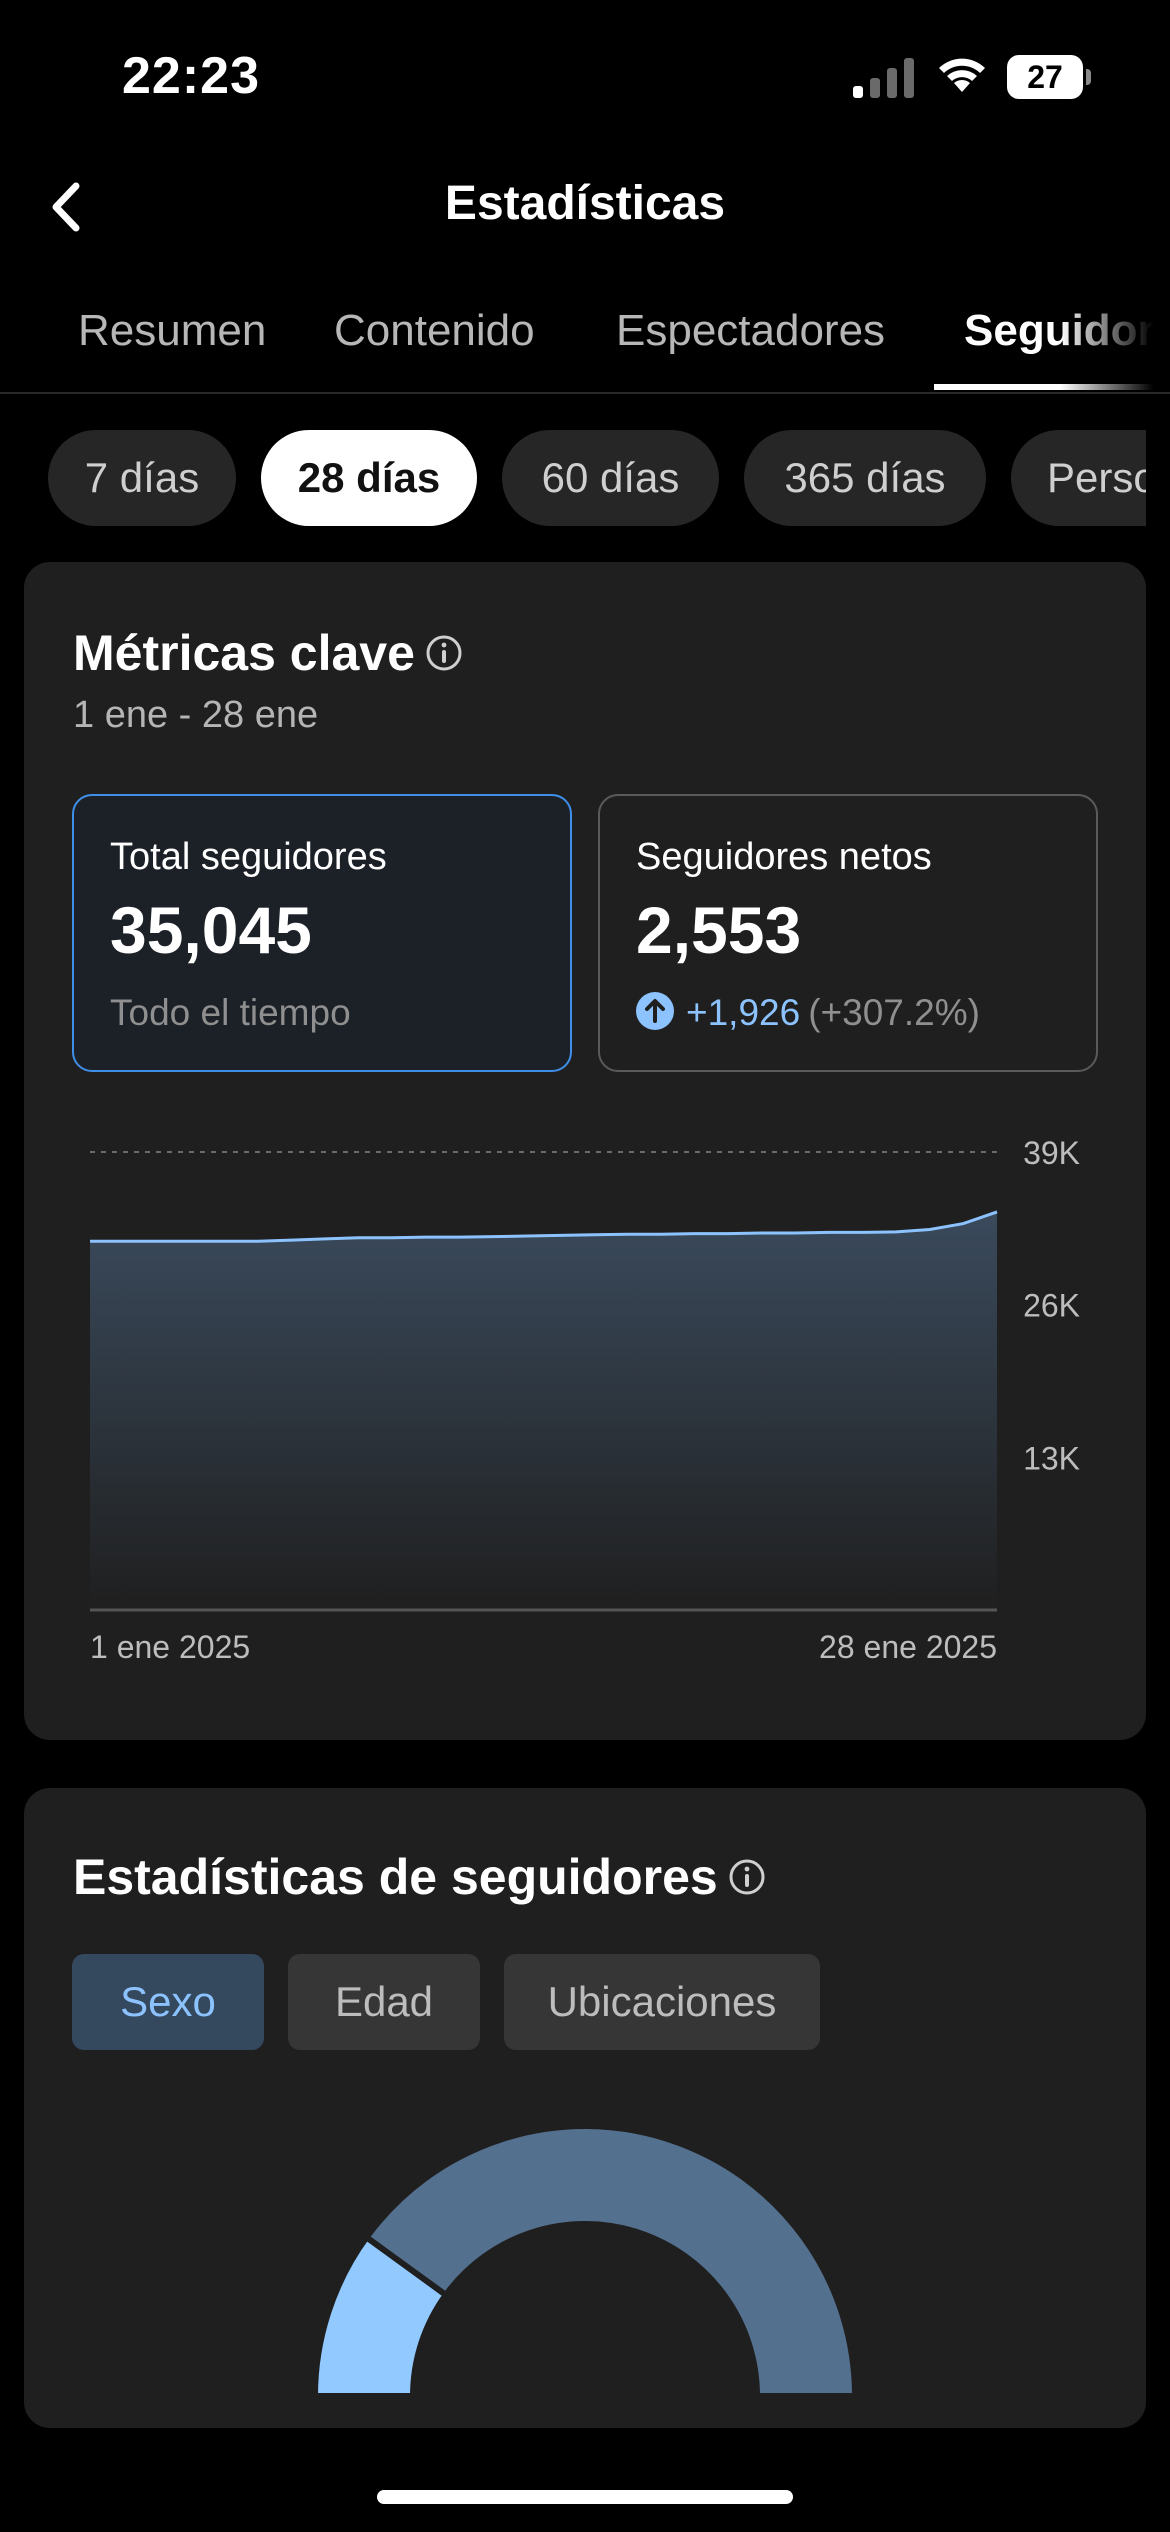 Image resolution: width=1170 pixels, height=2532 pixels. What do you see at coordinates (784, 857) in the screenshot?
I see `net-followers-label: Seguidores netos` at bounding box center [784, 857].